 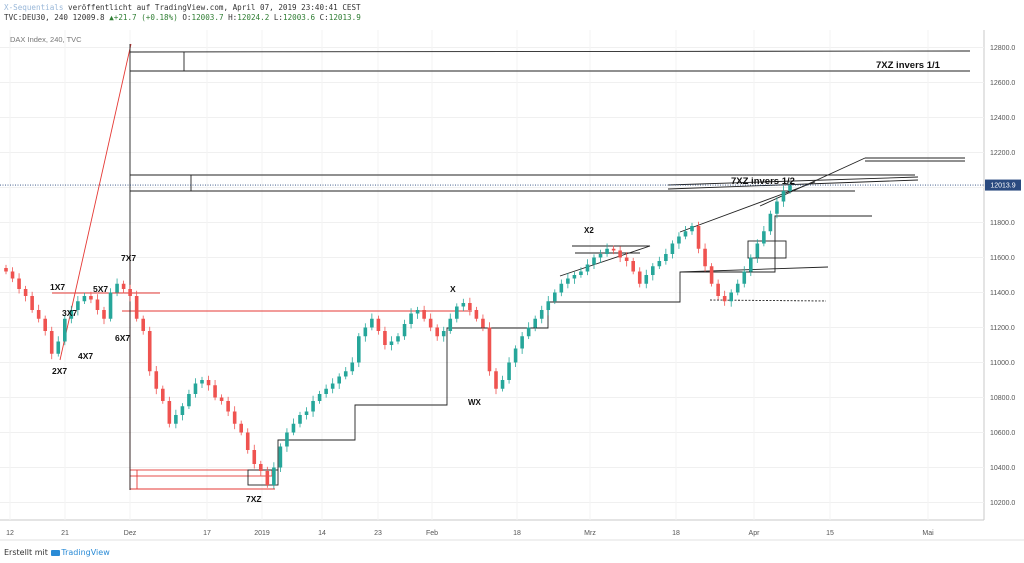 I want to click on author-link: X-Sequentials, so click(x=34, y=7).